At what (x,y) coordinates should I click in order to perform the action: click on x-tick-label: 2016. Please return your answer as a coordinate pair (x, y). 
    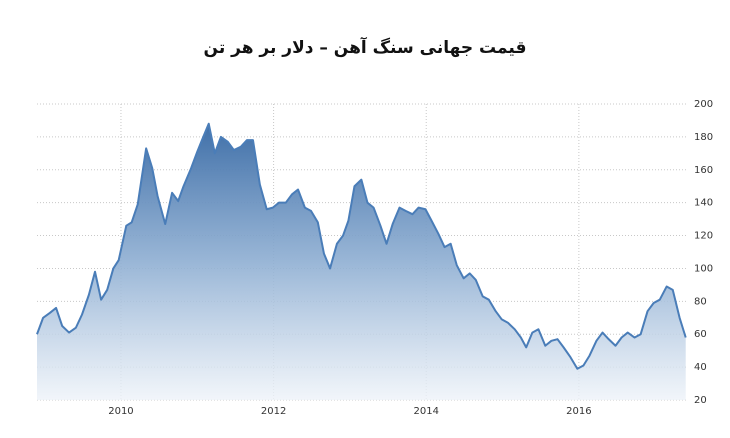
    Looking at the image, I should click on (578, 411).